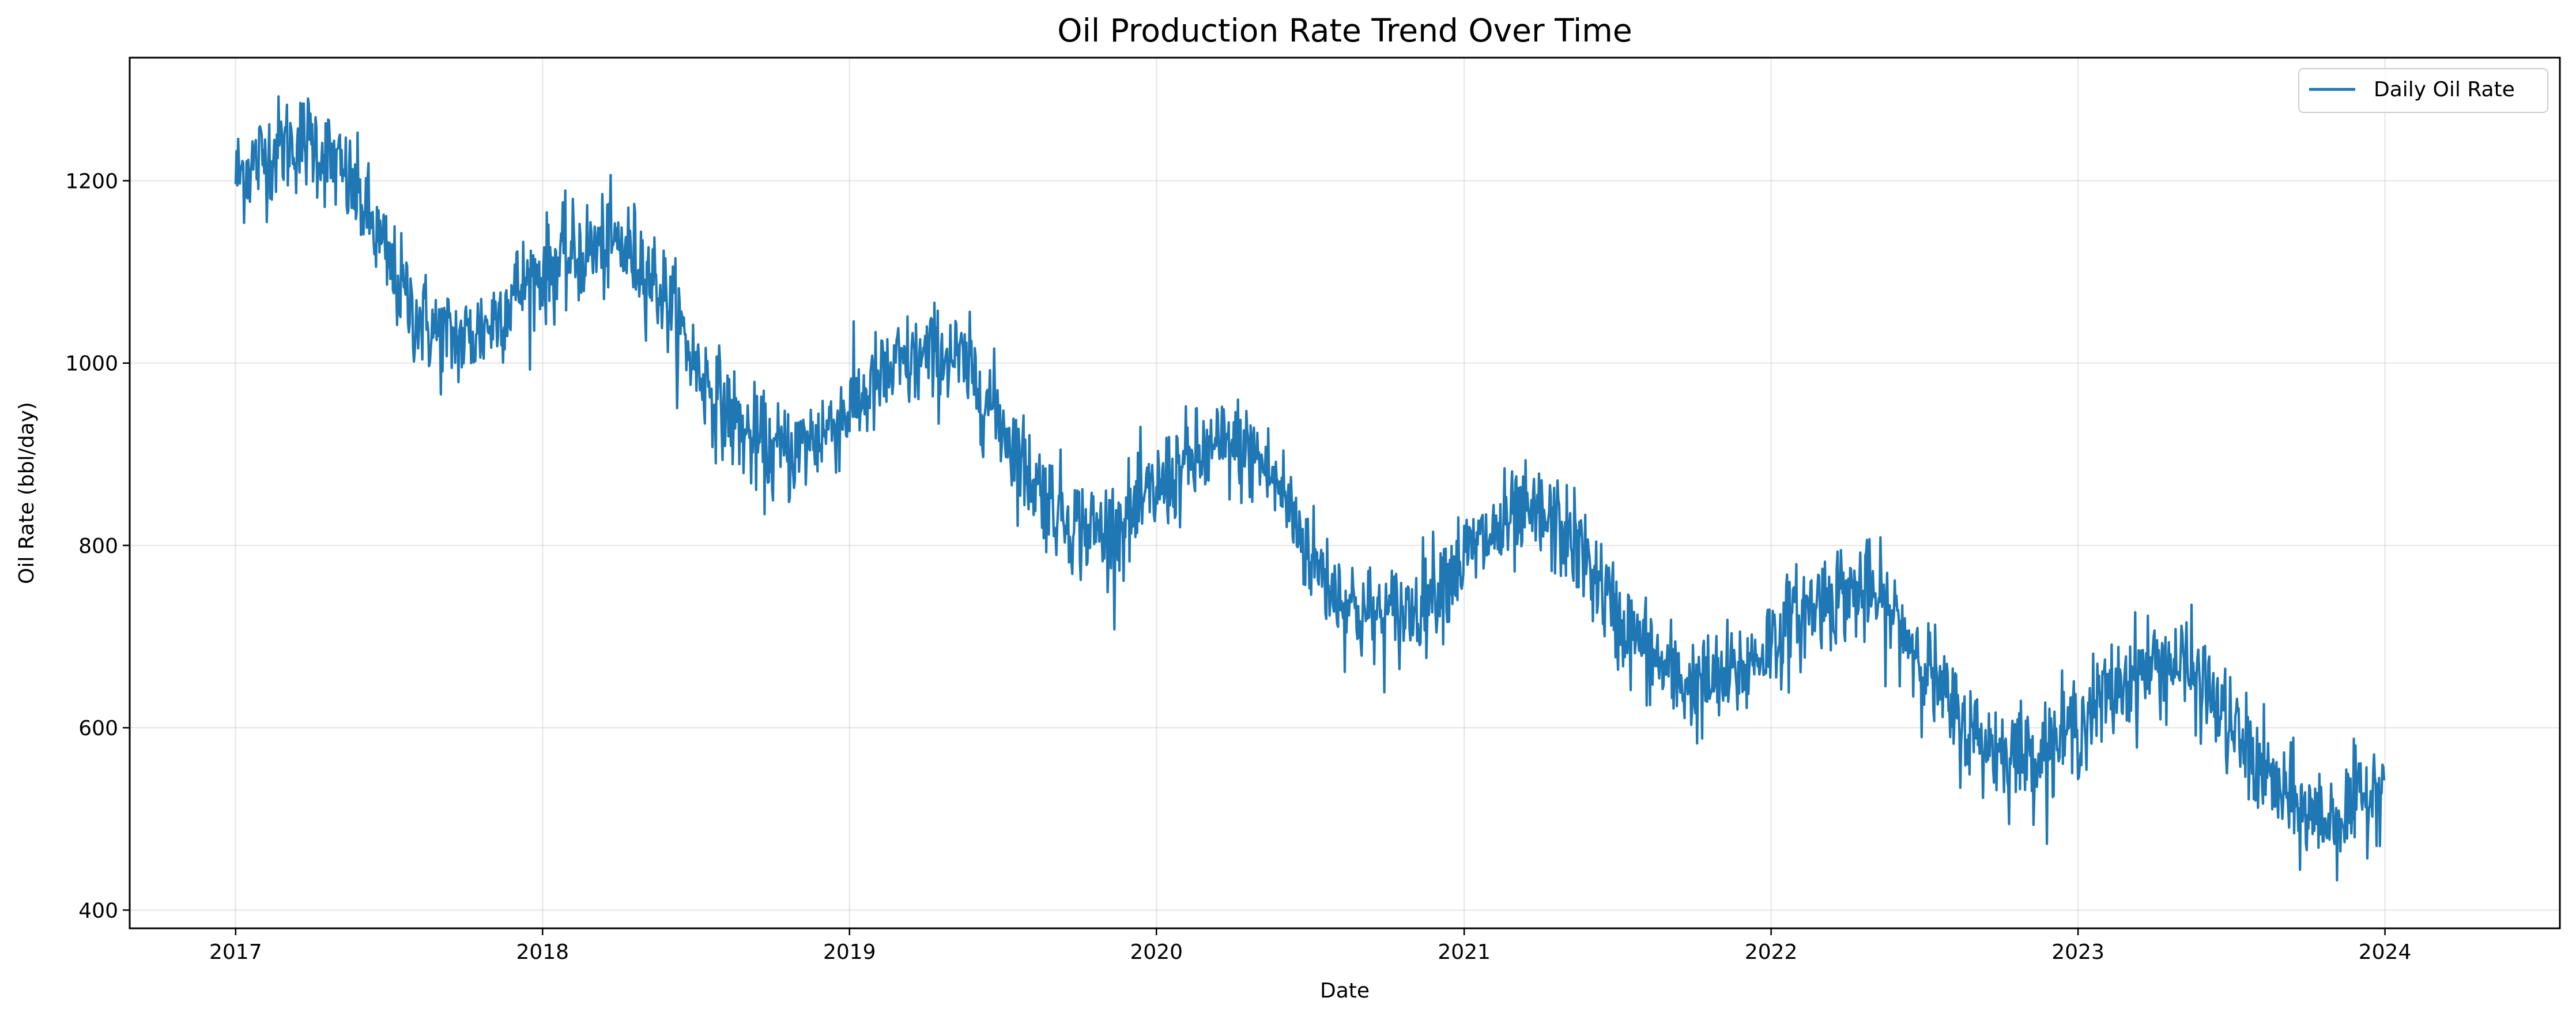 The image size is (2576, 1020). Describe the element at coordinates (2077, 952) in the screenshot. I see `x-tick-label: 2023` at that location.